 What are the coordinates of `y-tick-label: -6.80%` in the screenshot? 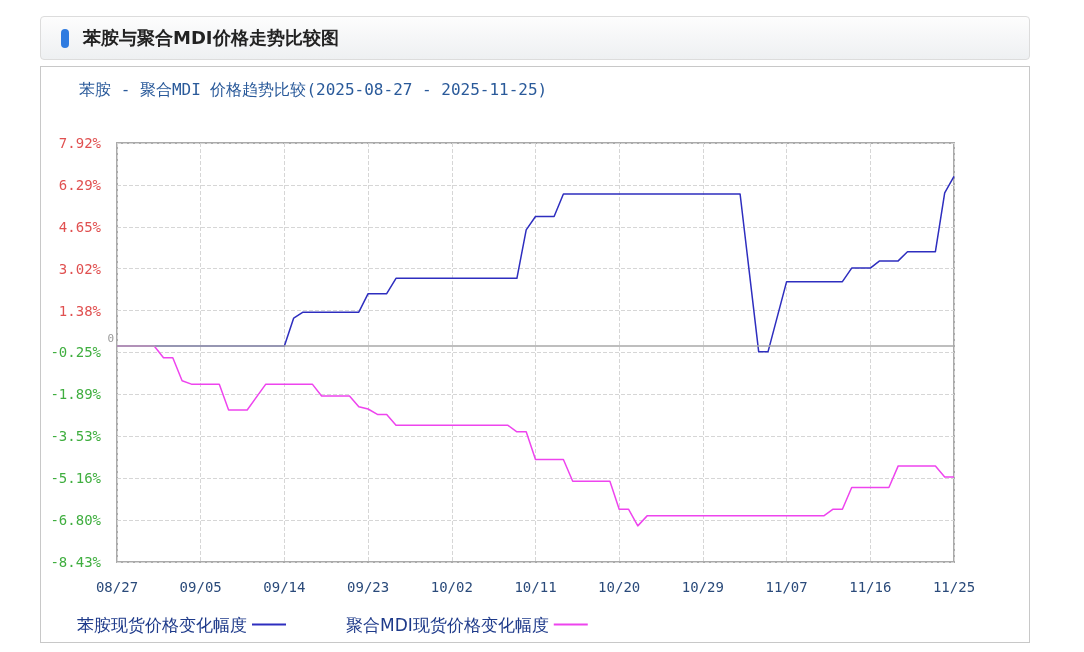 It's located at (76, 520).